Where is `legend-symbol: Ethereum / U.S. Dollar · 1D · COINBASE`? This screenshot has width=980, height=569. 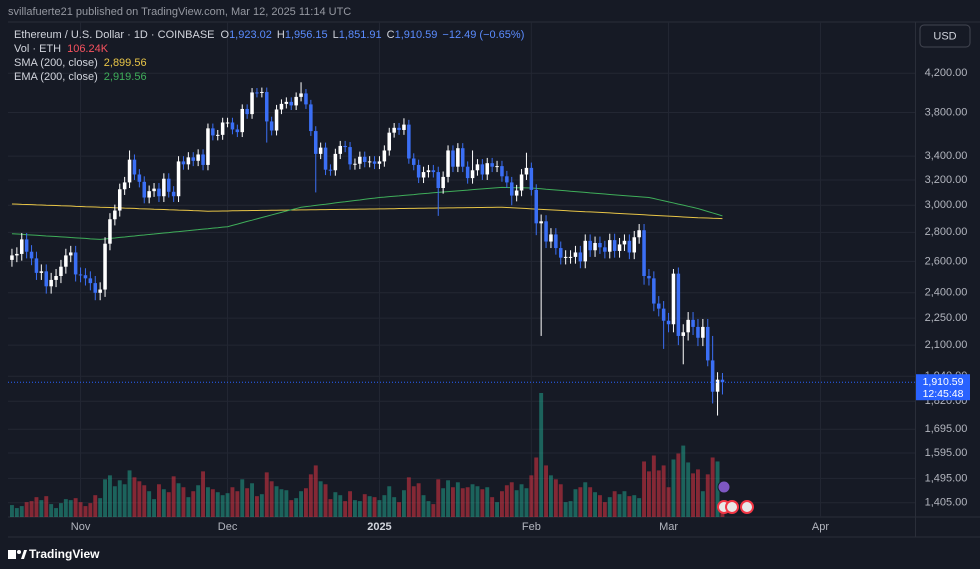 legend-symbol: Ethereum / U.S. Dollar · 1D · COINBASE is located at coordinates (114, 35).